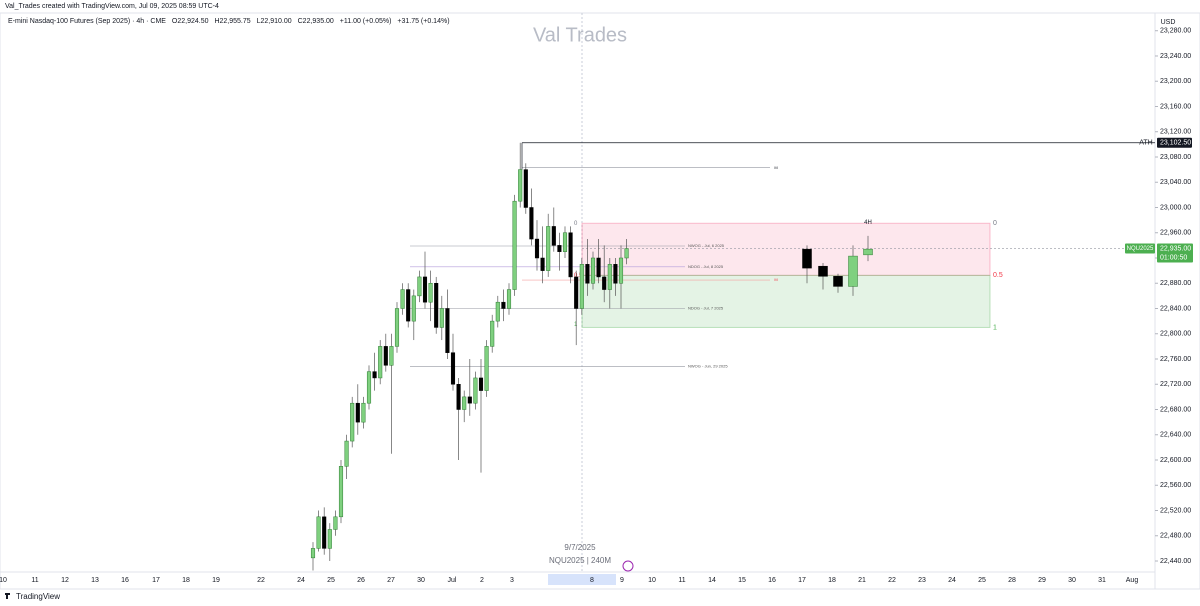 The width and height of the screenshot is (1200, 606). I want to click on x-tick-label: 16, so click(125, 580).